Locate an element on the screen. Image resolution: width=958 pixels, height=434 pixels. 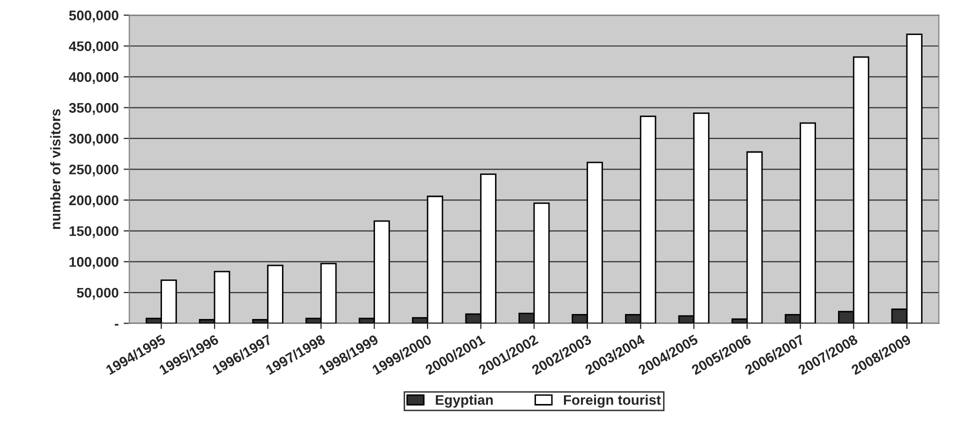
y-tick-label: 150,000 is located at coordinates (94, 232).